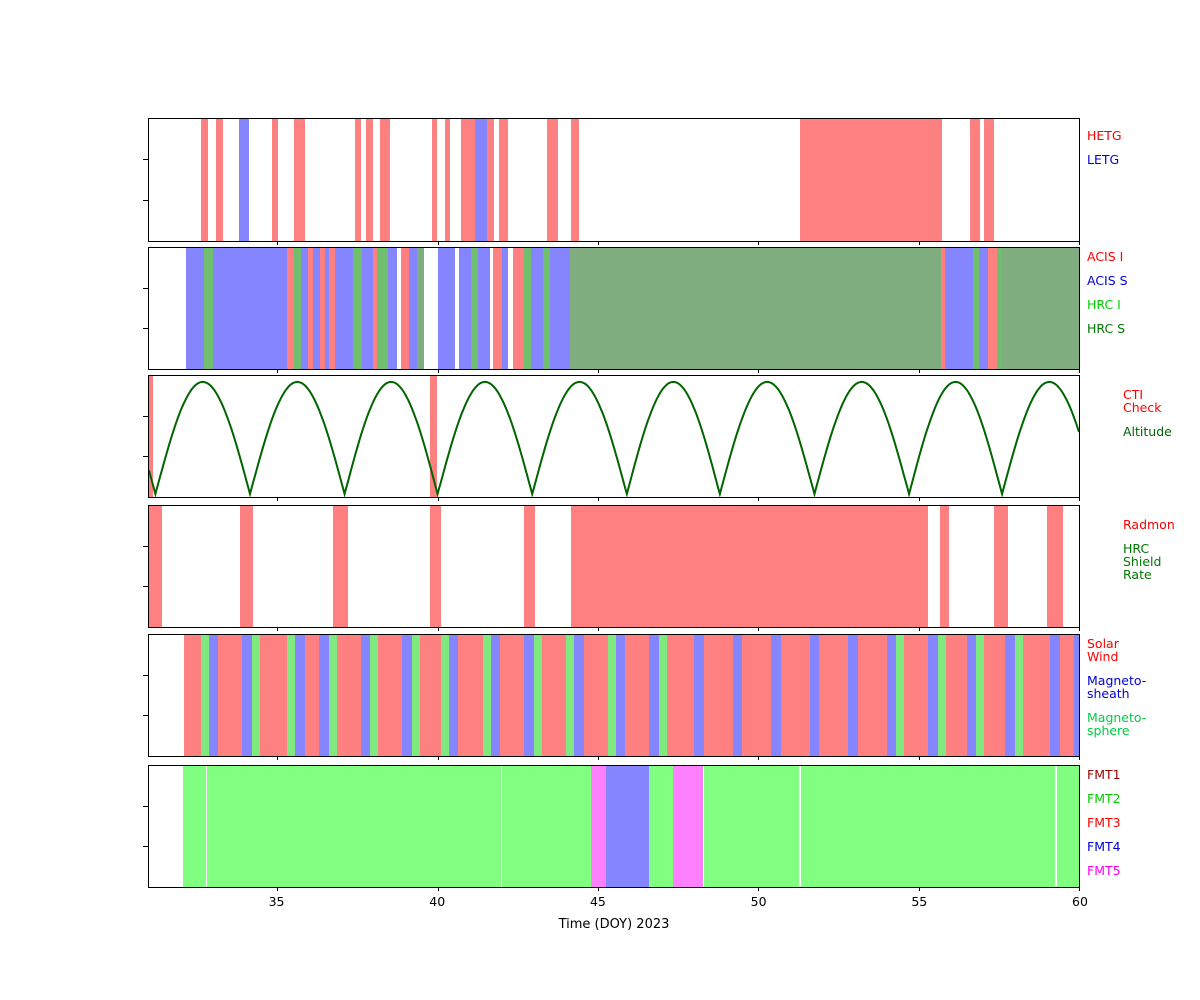  I want to click on x-tick-label: 35, so click(276, 901).